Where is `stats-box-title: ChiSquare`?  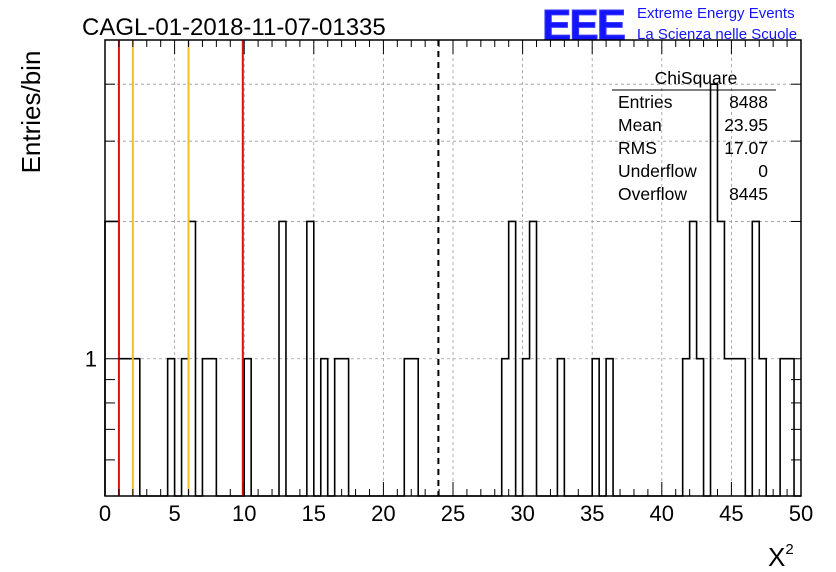
stats-box-title: ChiSquare is located at coordinates (696, 78).